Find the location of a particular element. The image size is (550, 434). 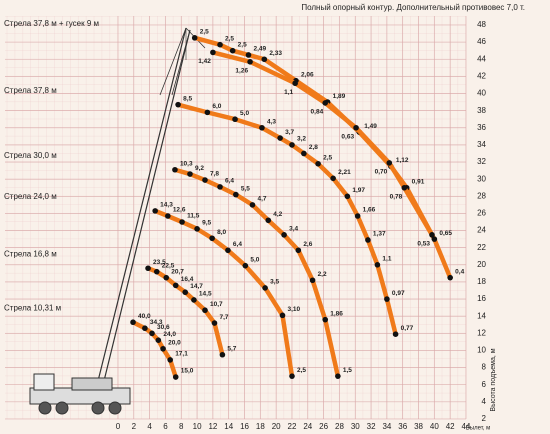

point-label: 4,2 is located at coordinates (277, 214).